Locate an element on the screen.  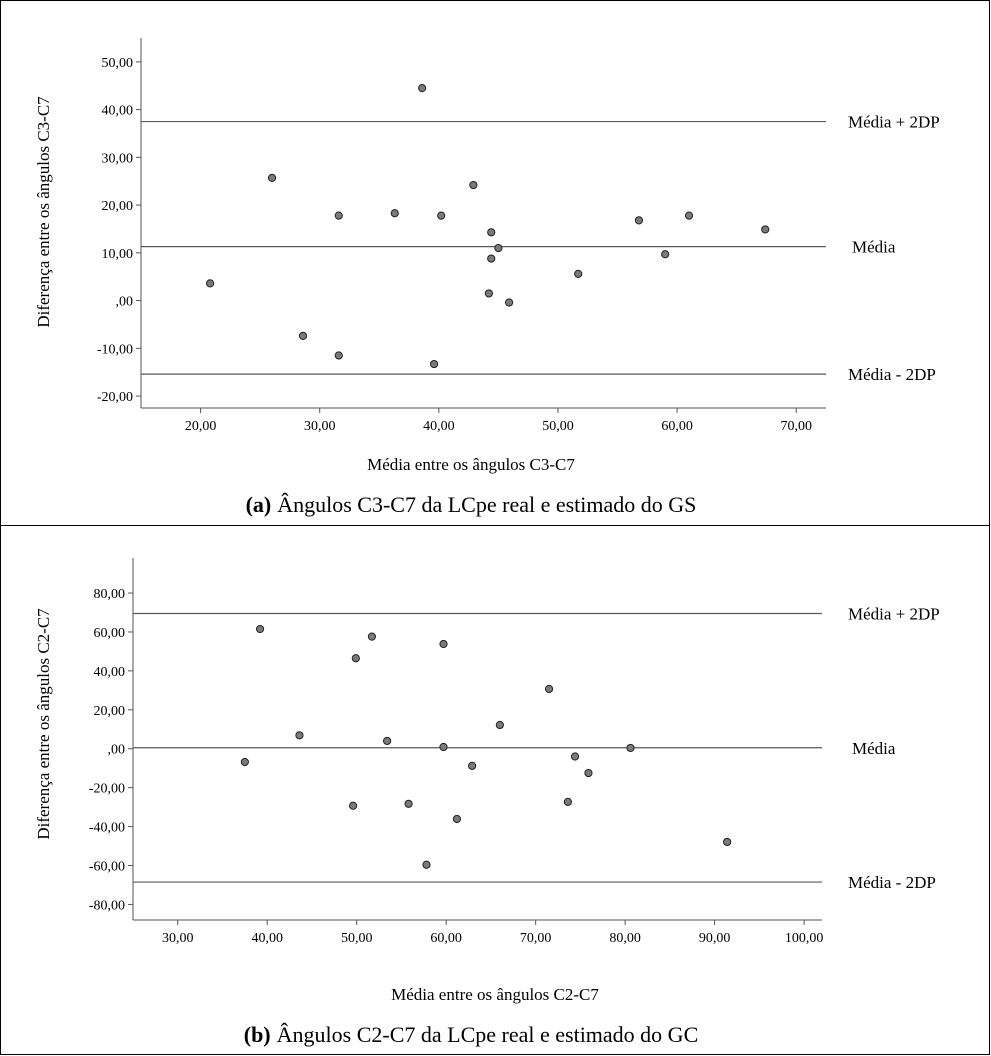
y-tick-label-a: 20,00 is located at coordinates (118, 206).